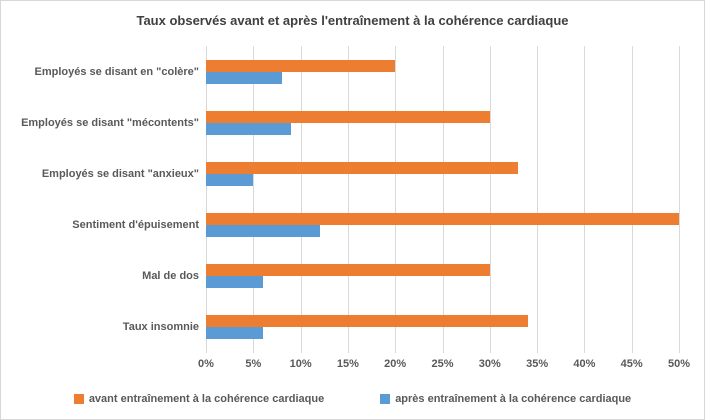  I want to click on category-label: Taux insomnie, so click(160, 327).